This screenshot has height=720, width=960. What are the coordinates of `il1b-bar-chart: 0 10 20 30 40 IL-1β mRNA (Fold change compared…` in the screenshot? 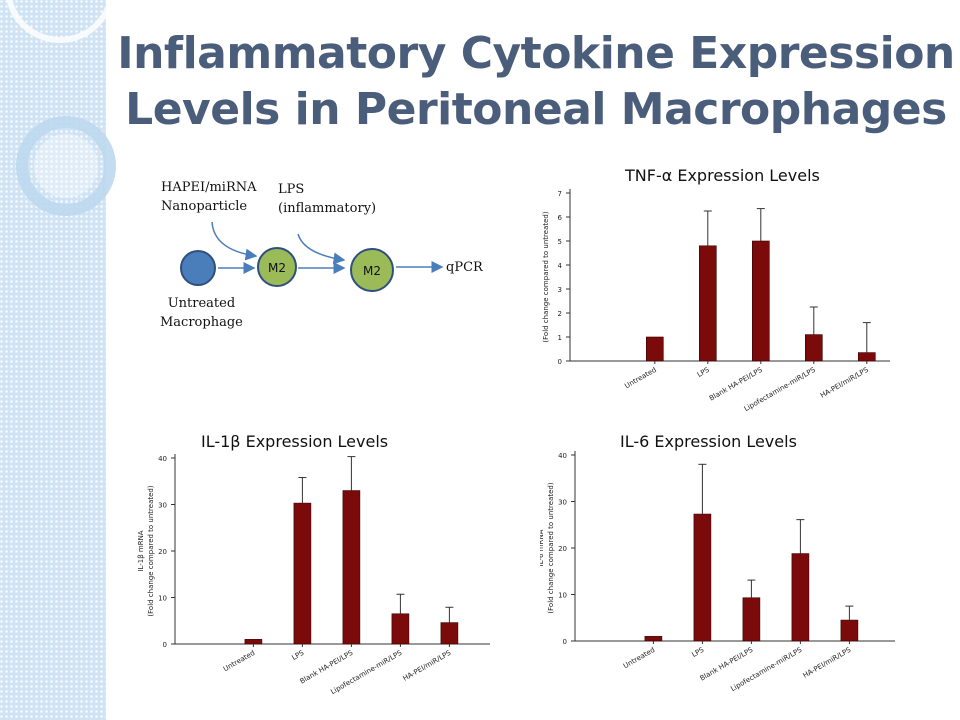 It's located at (313, 575).